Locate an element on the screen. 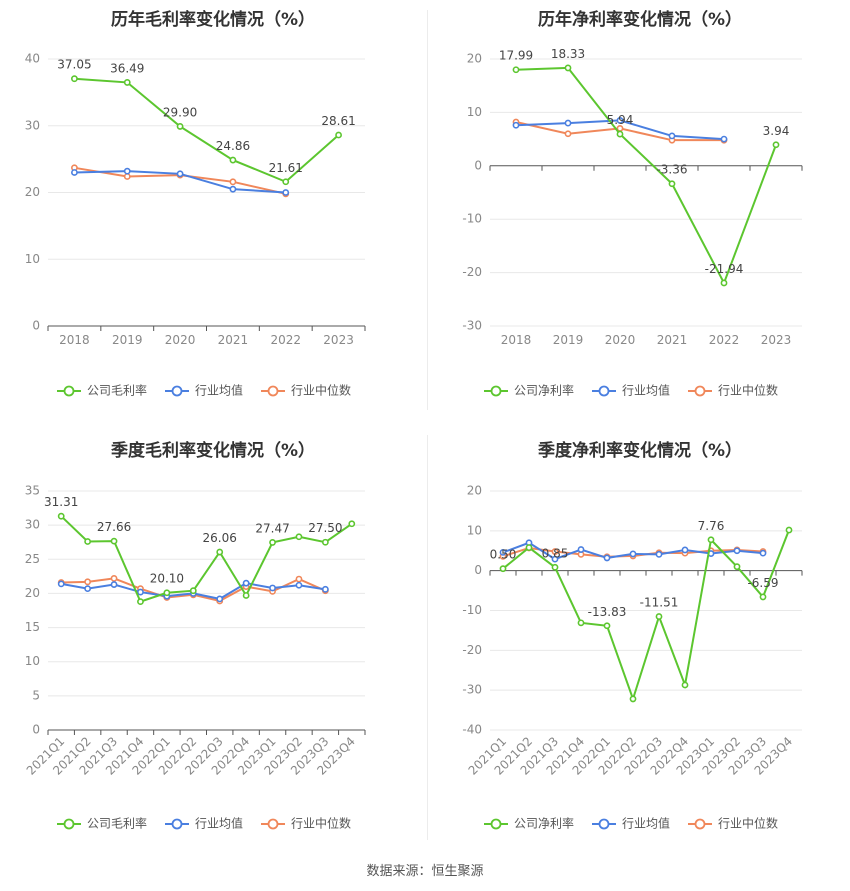 This screenshot has height=891, width=850. data-label: 27.66 is located at coordinates (114, 527).